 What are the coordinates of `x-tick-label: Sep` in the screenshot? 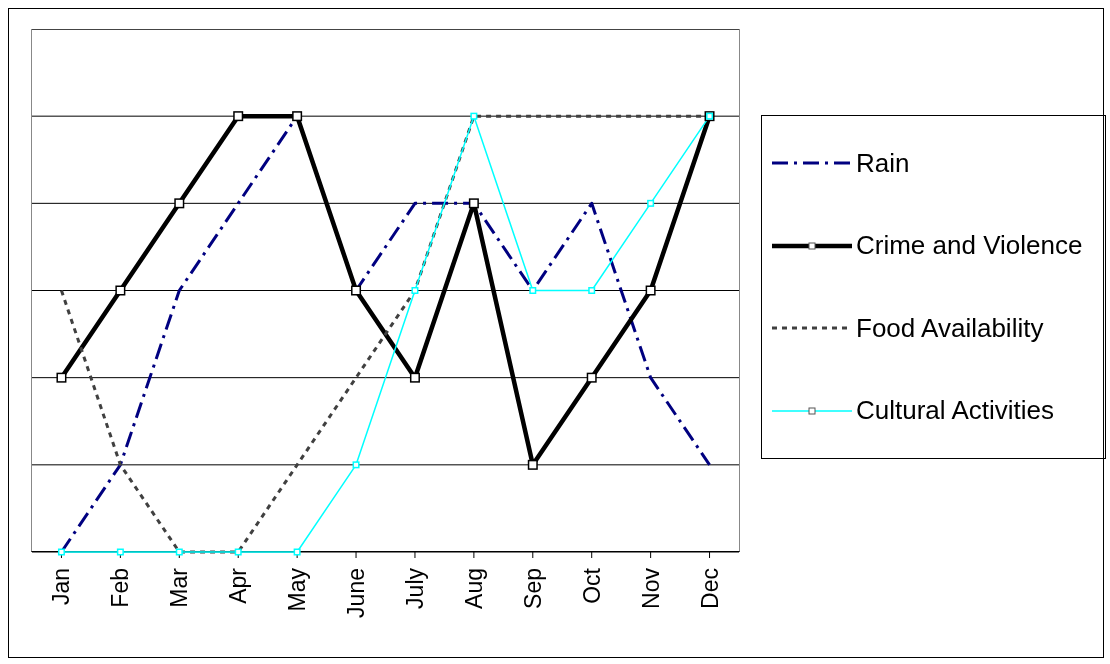 It's located at (532, 588).